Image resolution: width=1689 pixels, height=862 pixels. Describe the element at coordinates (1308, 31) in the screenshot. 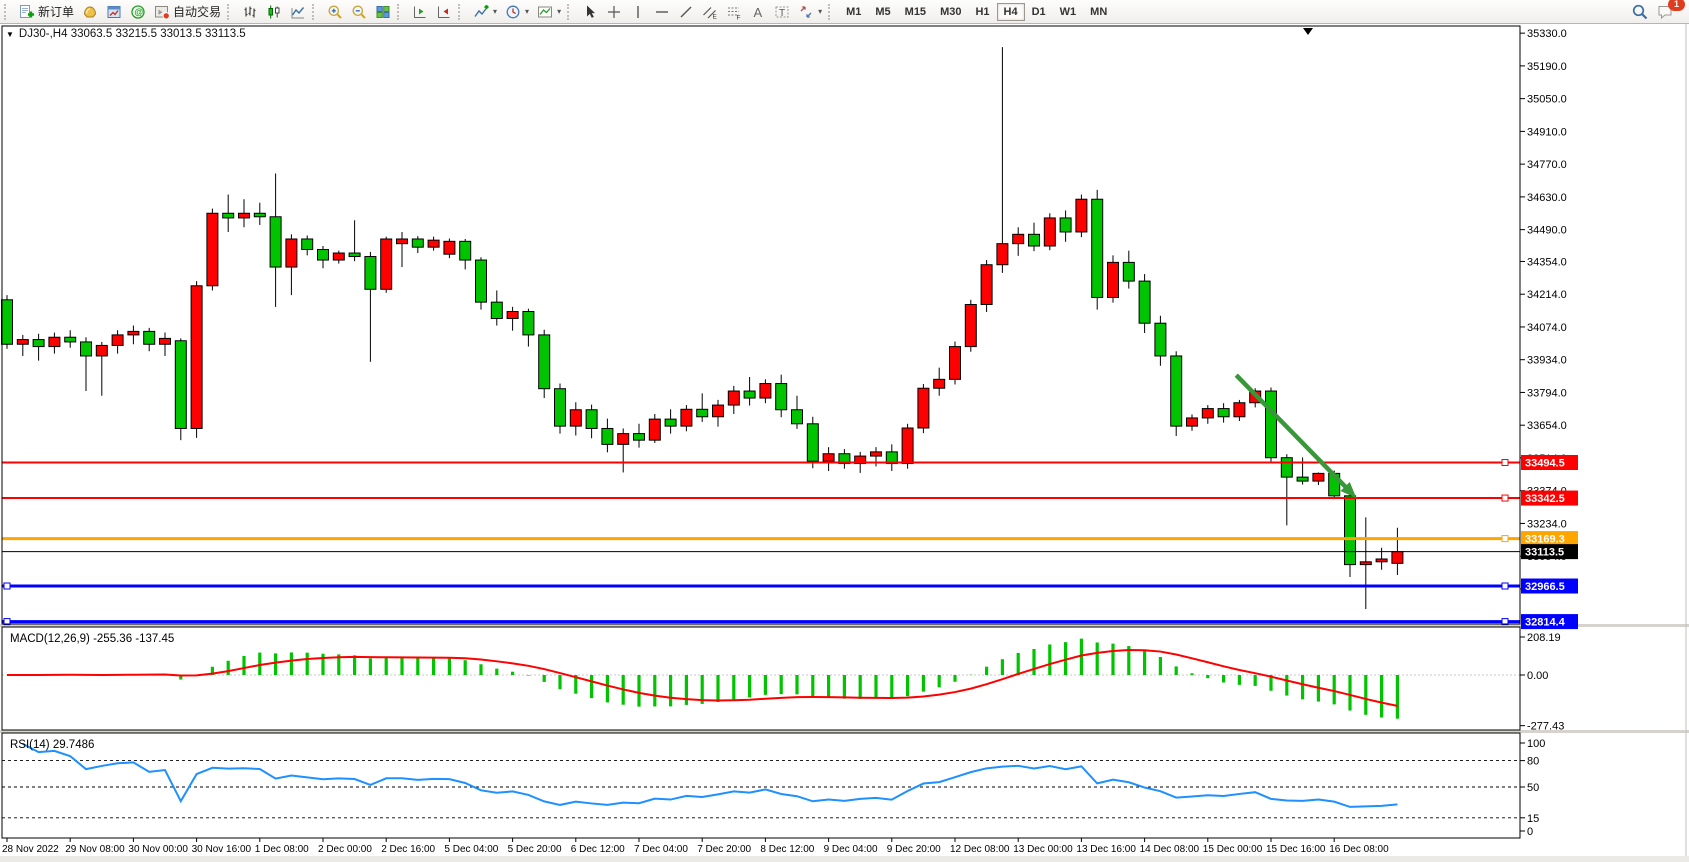

I see `chart-shift-marker` at that location.